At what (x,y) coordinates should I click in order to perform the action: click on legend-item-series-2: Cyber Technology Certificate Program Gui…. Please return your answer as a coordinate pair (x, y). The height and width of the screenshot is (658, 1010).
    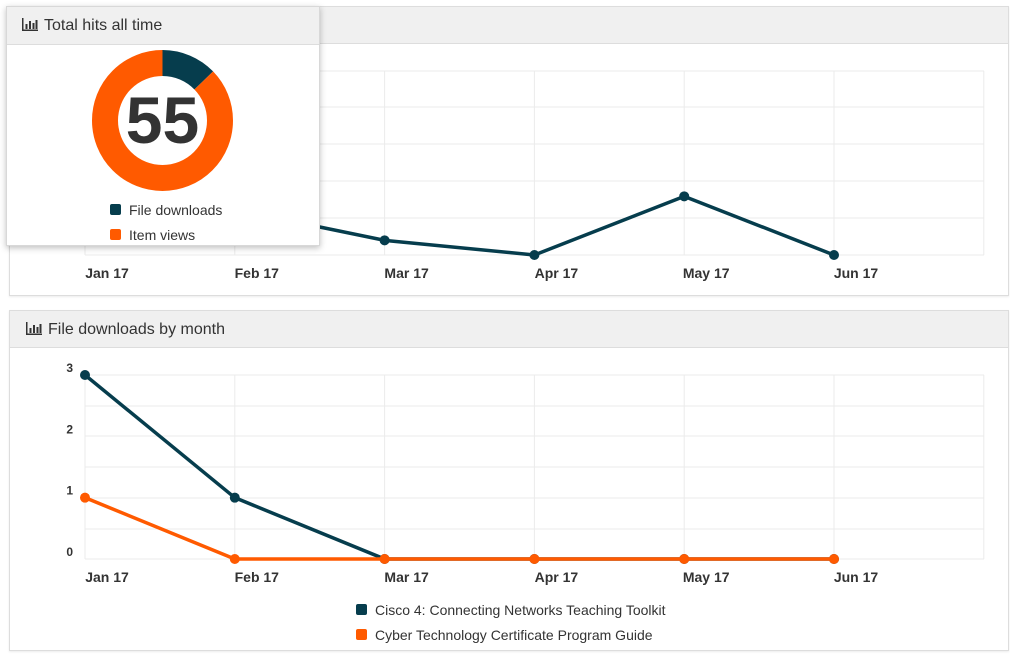
    Looking at the image, I should click on (511, 634).